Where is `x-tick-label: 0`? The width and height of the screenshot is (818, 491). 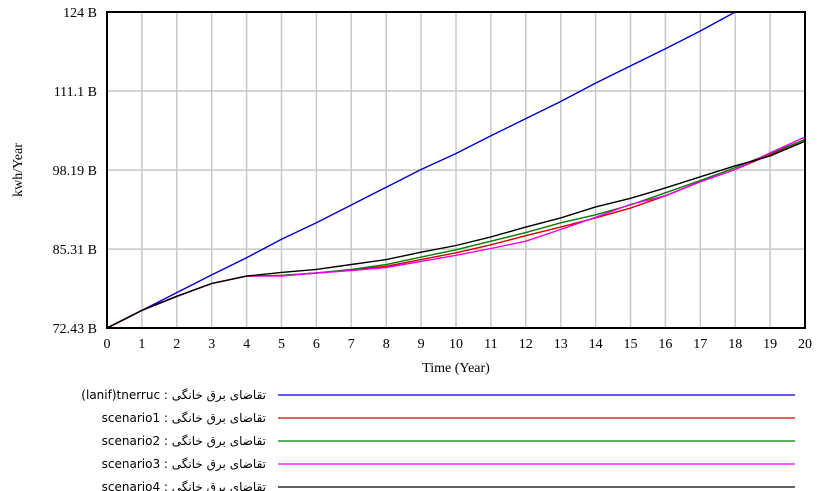
x-tick-label: 0 is located at coordinates (107, 344).